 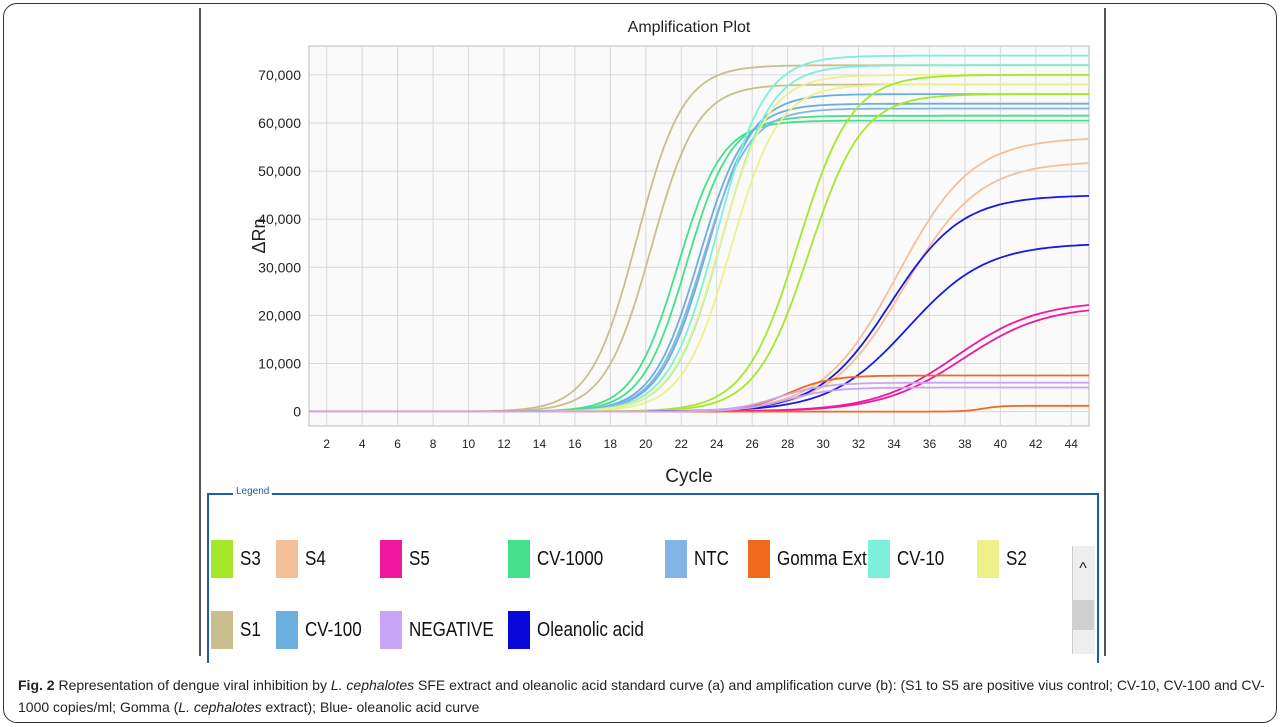 I want to click on x-tick-label: 18, so click(x=611, y=444).